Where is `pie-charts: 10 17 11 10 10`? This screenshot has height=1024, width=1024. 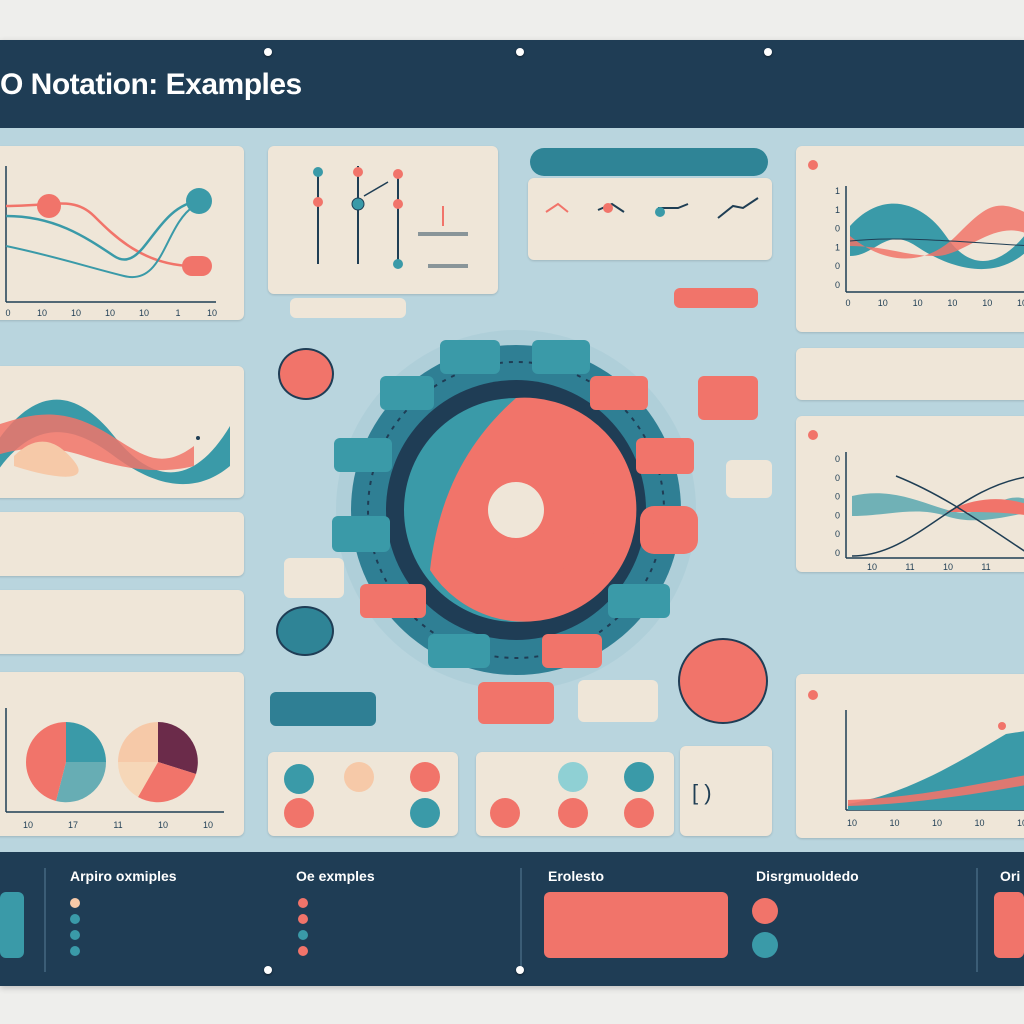
pie-charts: 10 17 11 10 10 is located at coordinates (114, 769).